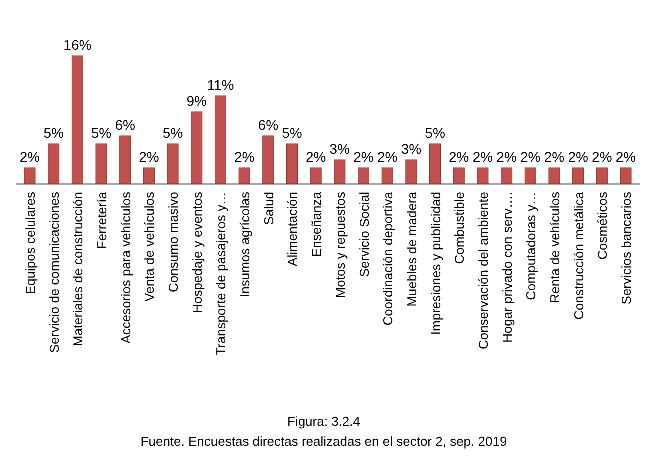 The image size is (664, 464). I want to click on x-tick-label: Muebles de madera, so click(412, 249).